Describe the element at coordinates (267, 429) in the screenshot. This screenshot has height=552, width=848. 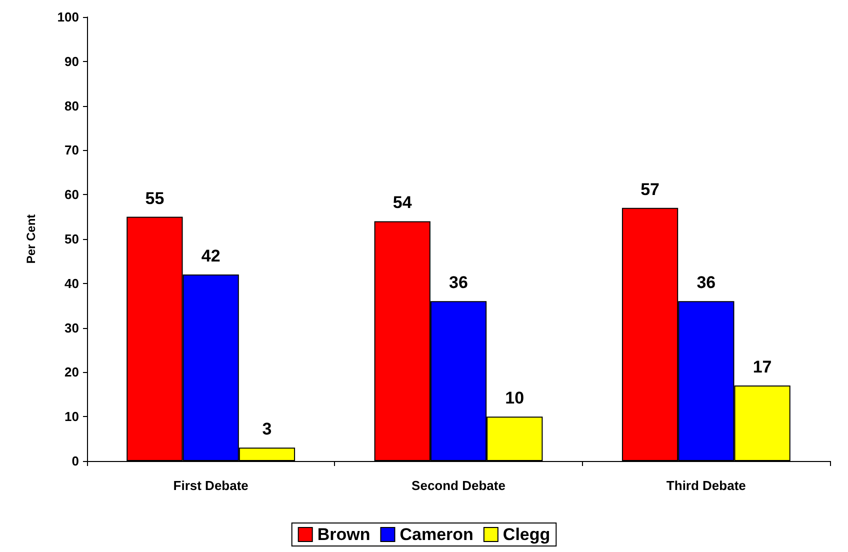
I see `data-label: 3` at that location.